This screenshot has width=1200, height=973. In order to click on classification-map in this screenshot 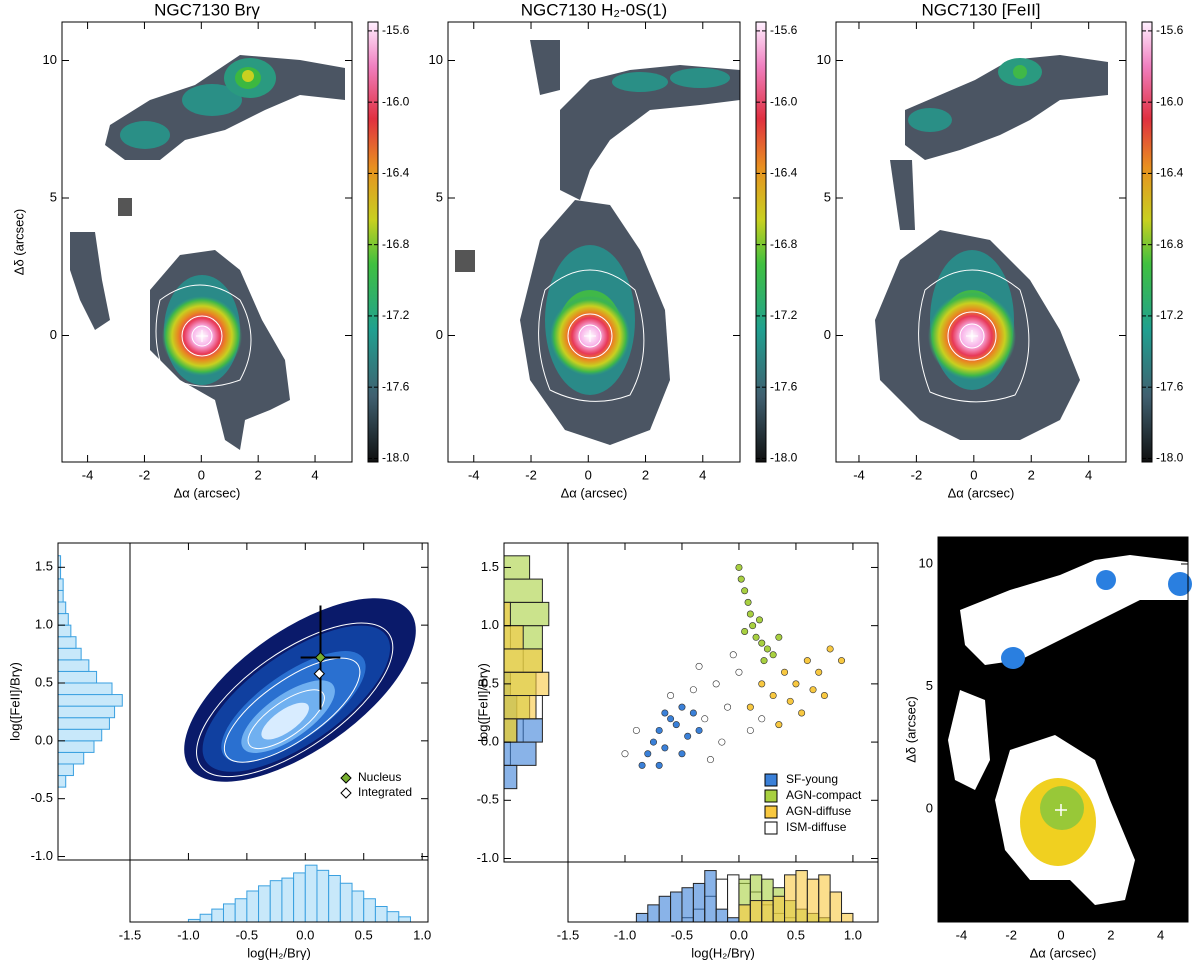, I will do `click(1065, 729)`.